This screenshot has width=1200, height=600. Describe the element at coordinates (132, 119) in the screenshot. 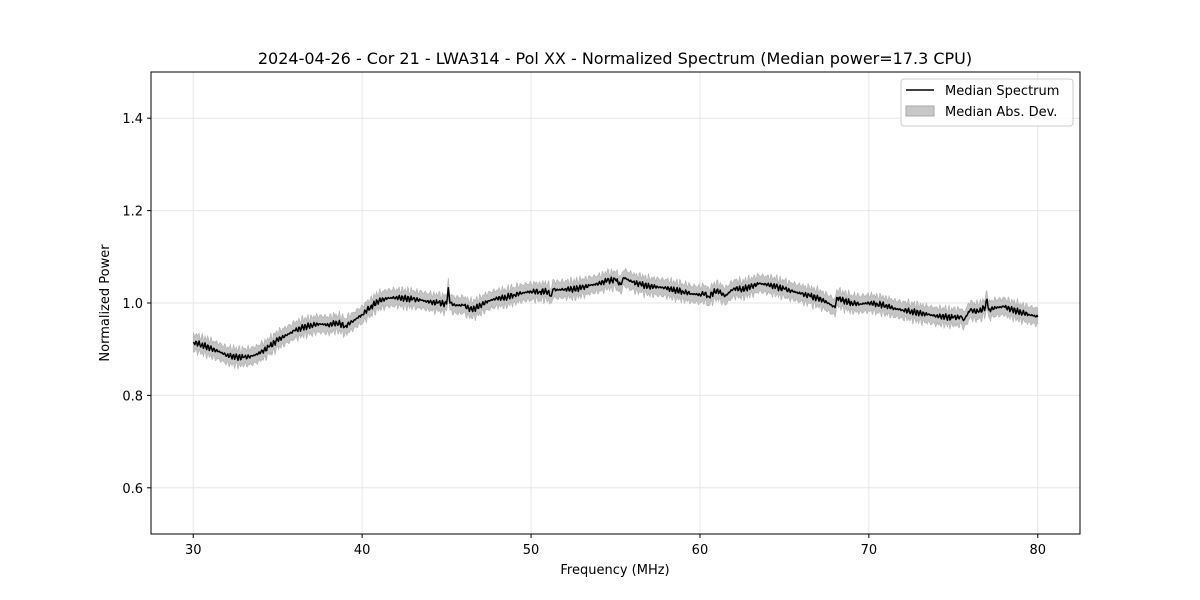

I see `y-tick-label: 1.4` at that location.